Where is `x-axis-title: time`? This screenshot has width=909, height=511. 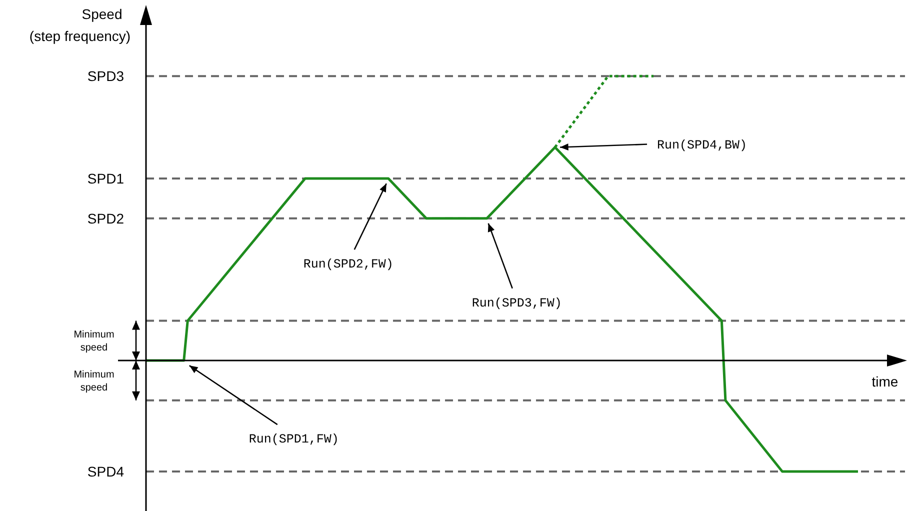
x-axis-title: time is located at coordinates (885, 382).